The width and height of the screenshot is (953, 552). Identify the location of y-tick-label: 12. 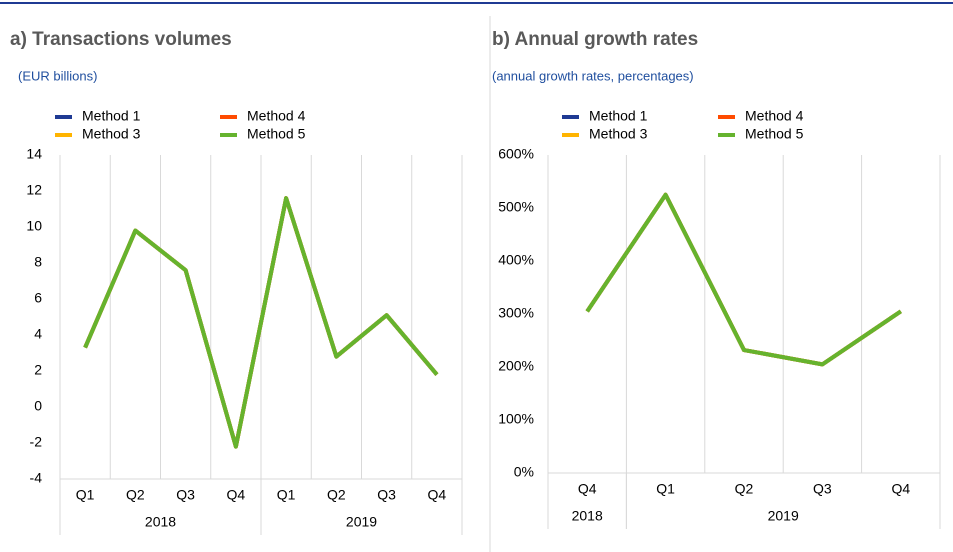
(34, 190).